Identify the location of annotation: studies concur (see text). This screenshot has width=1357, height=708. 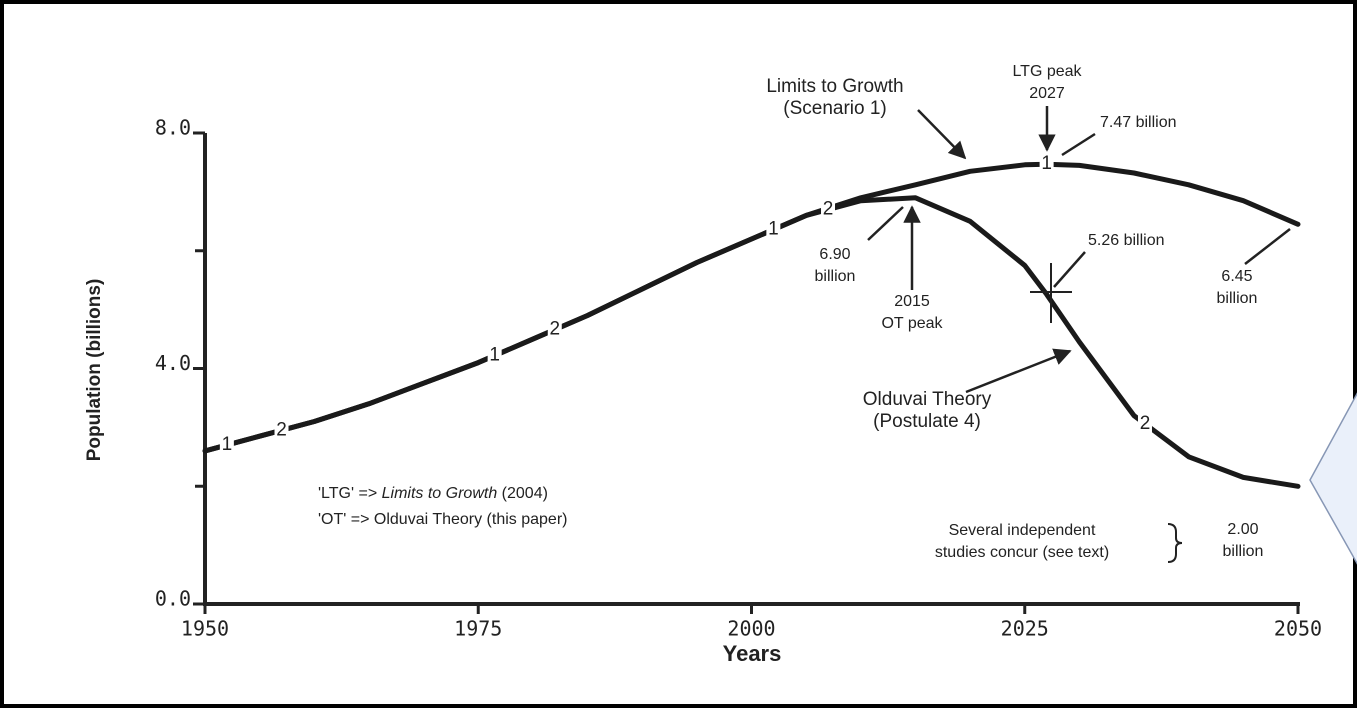
(1022, 552).